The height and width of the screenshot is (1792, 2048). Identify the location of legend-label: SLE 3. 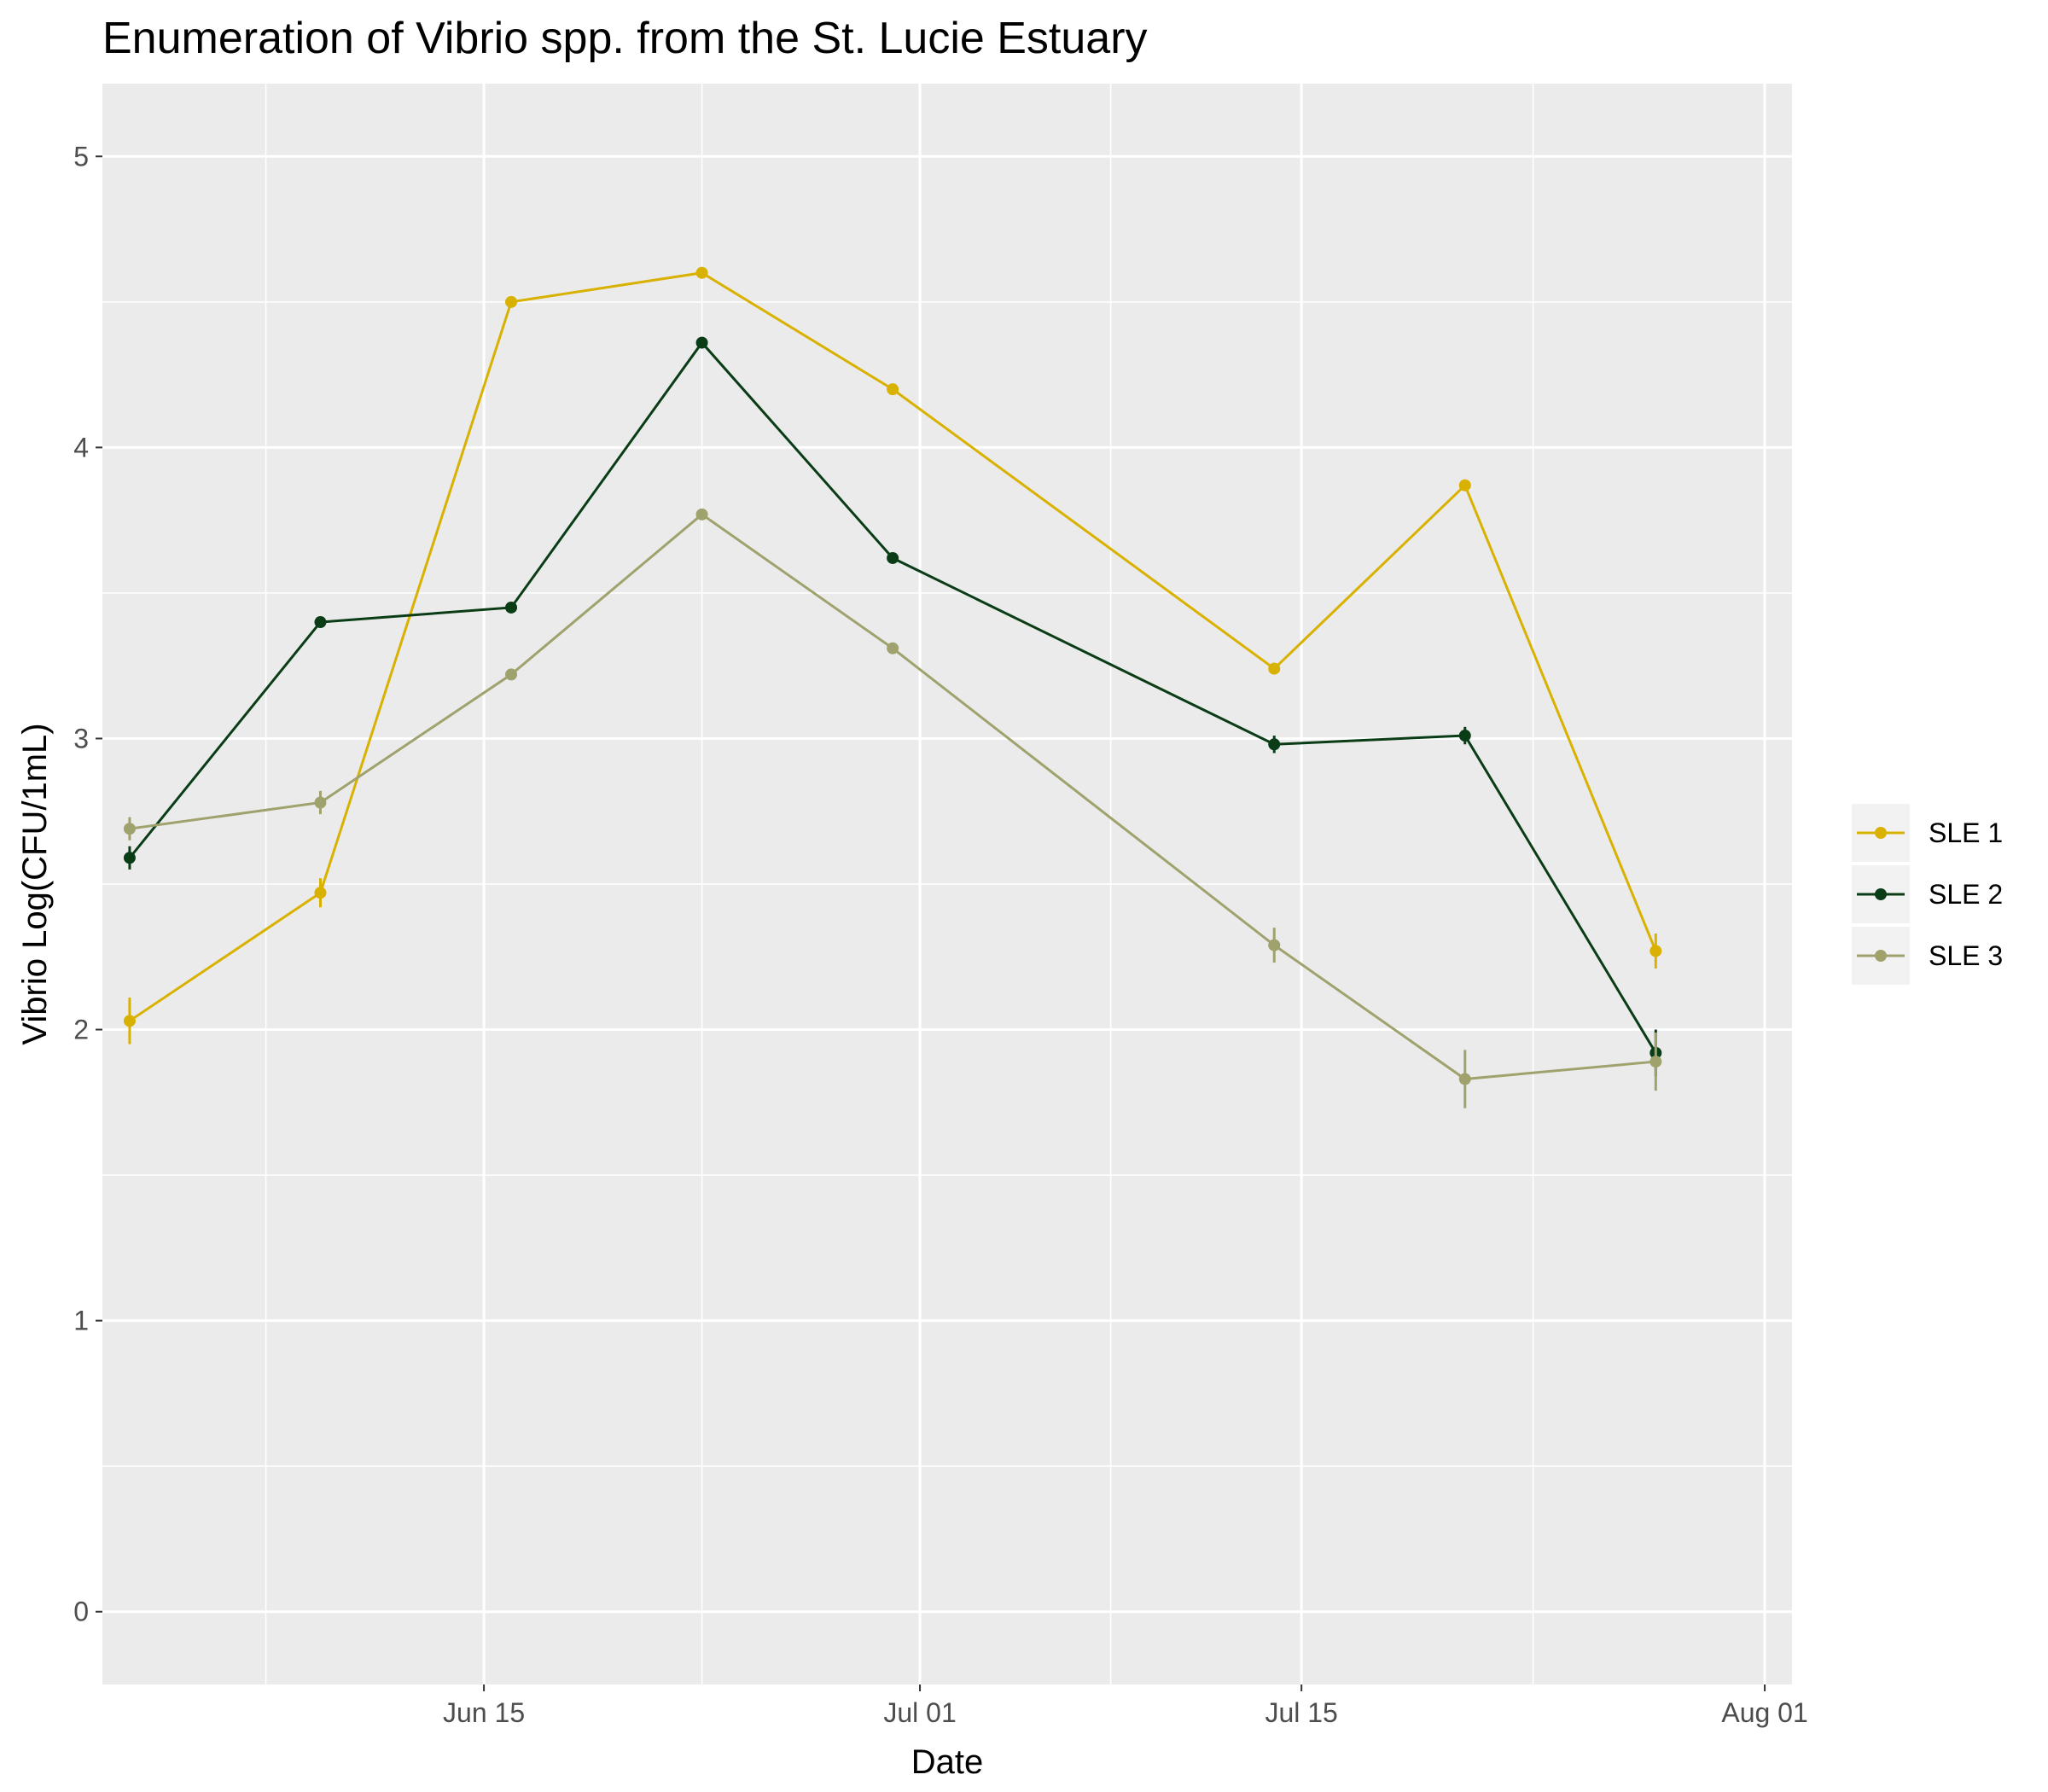
(1966, 956).